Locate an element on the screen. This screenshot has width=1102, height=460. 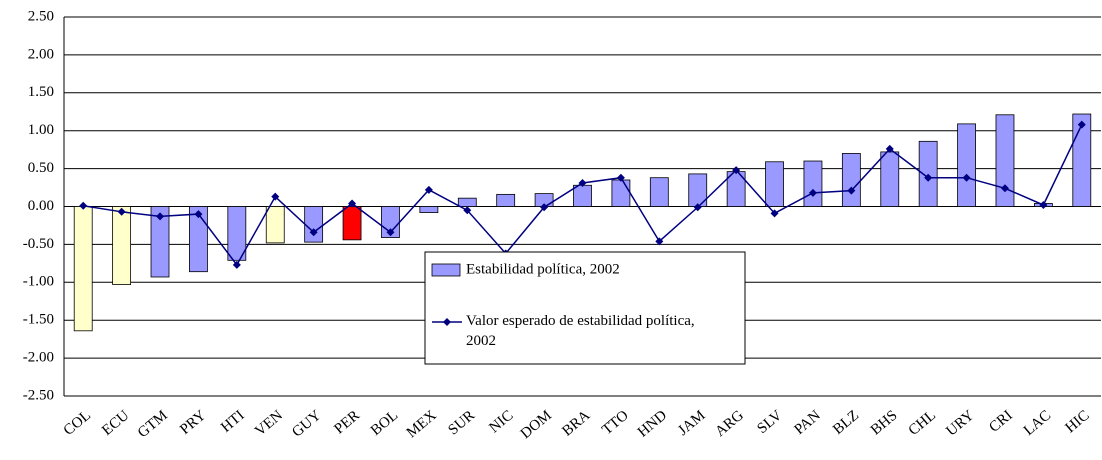
y-tick-label: 0.50 is located at coordinates (41, 168).